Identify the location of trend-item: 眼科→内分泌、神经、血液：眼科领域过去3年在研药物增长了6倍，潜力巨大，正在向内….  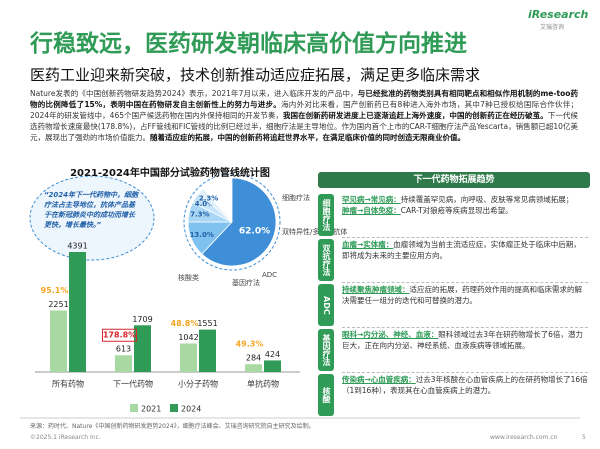
(465, 340).